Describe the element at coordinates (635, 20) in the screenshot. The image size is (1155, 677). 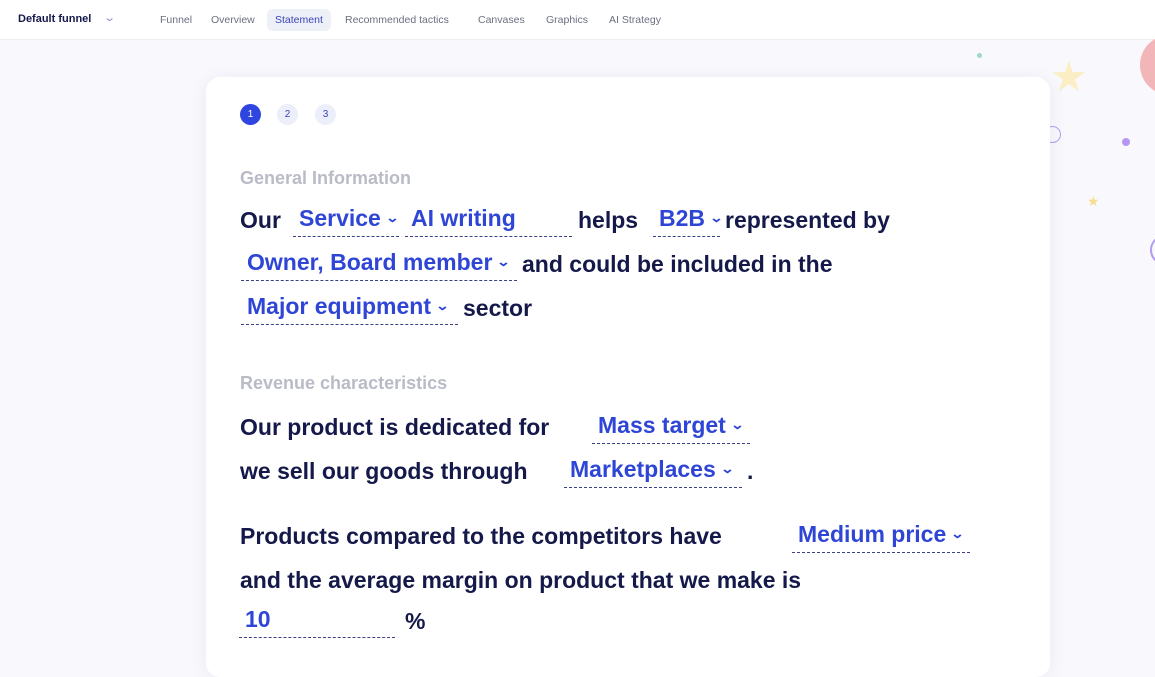
I see `tab-ai-strategy: AI Strategy` at that location.